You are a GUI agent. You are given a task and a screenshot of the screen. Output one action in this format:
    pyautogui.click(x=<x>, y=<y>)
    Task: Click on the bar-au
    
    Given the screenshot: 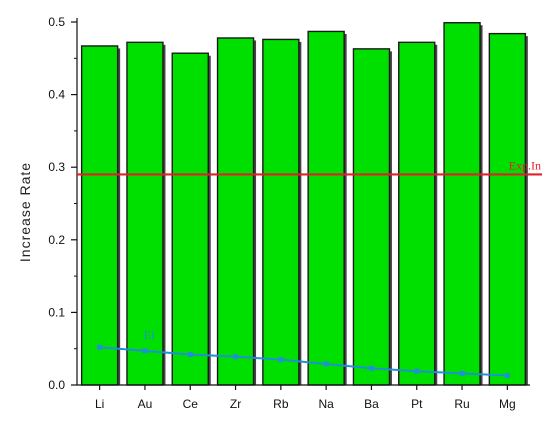 What is the action you would take?
    pyautogui.click(x=145, y=213)
    